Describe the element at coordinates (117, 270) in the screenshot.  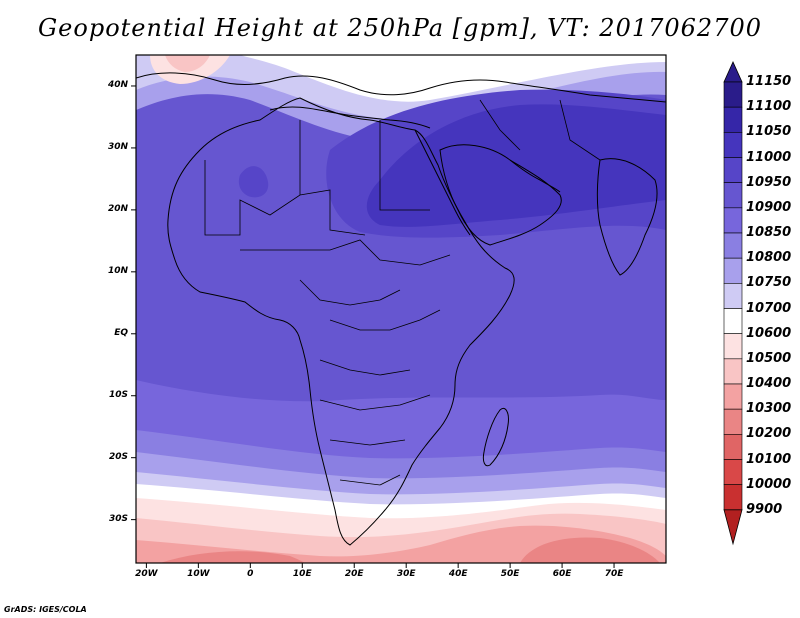
I see `lat-label: 10N` at that location.